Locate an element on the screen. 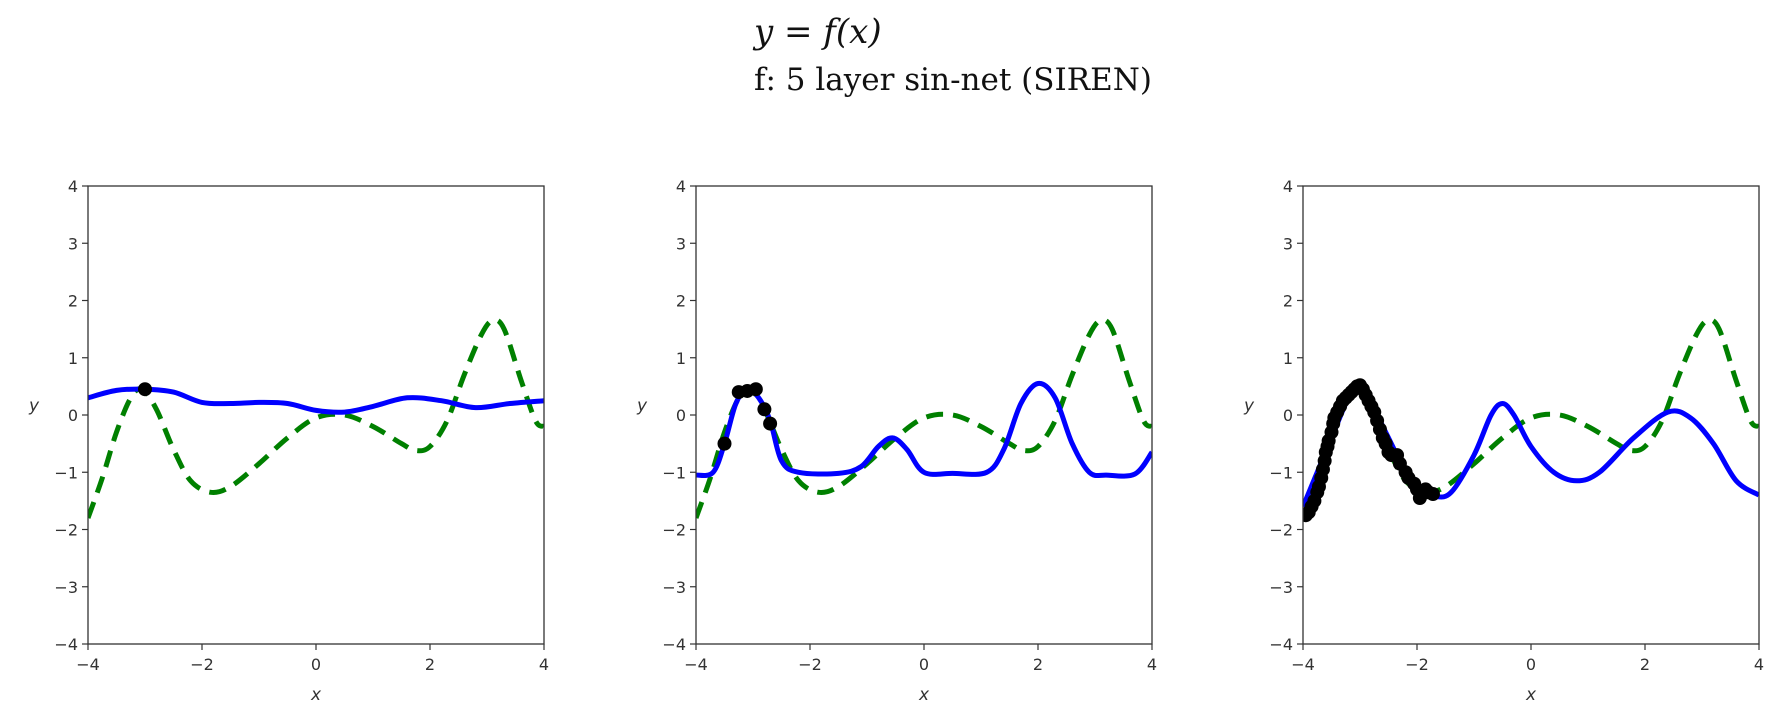  title-subtitle: f: 5 layer sin-net (SIREN) is located at coordinates (953, 80).